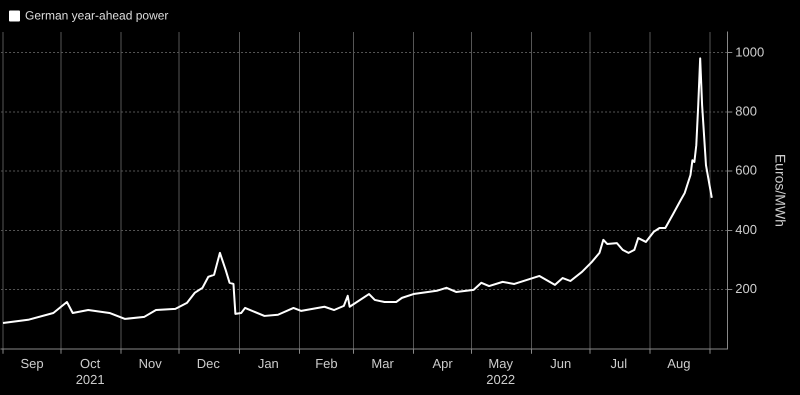  What do you see at coordinates (501, 371) in the screenshot?
I see `x-tick-label: May 2022` at bounding box center [501, 371].